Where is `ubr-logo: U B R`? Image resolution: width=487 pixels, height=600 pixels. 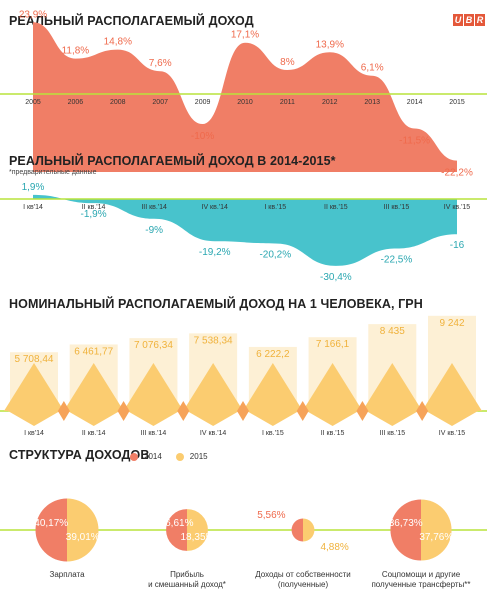 ubr-logo: U B R is located at coordinates (469, 20).